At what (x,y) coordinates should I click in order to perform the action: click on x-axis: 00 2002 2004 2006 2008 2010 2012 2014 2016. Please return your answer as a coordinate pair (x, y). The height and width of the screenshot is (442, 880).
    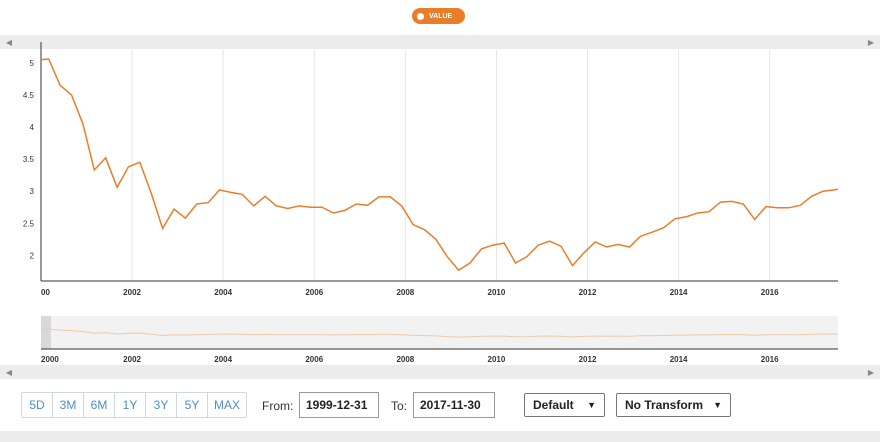
    Looking at the image, I should click on (439, 288).